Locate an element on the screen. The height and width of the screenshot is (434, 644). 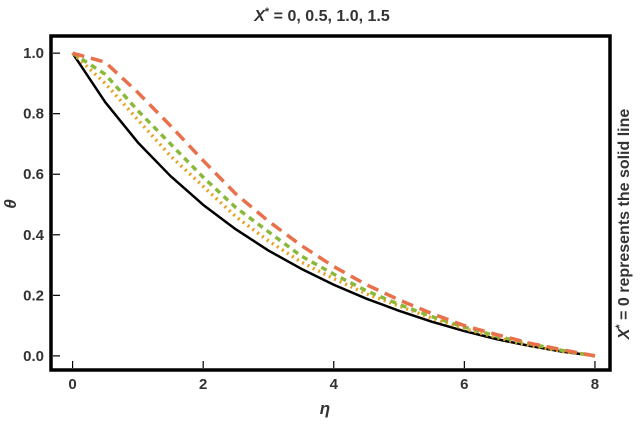
right-annotation: X* = 0 represents the solid line is located at coordinates (623, 225).